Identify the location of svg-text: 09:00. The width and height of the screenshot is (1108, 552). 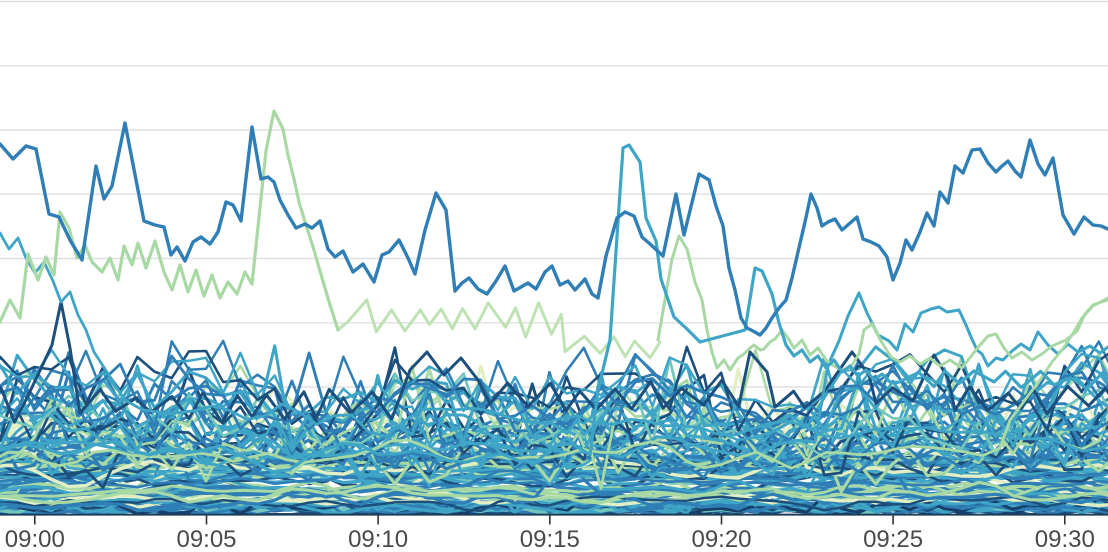
(35, 536).